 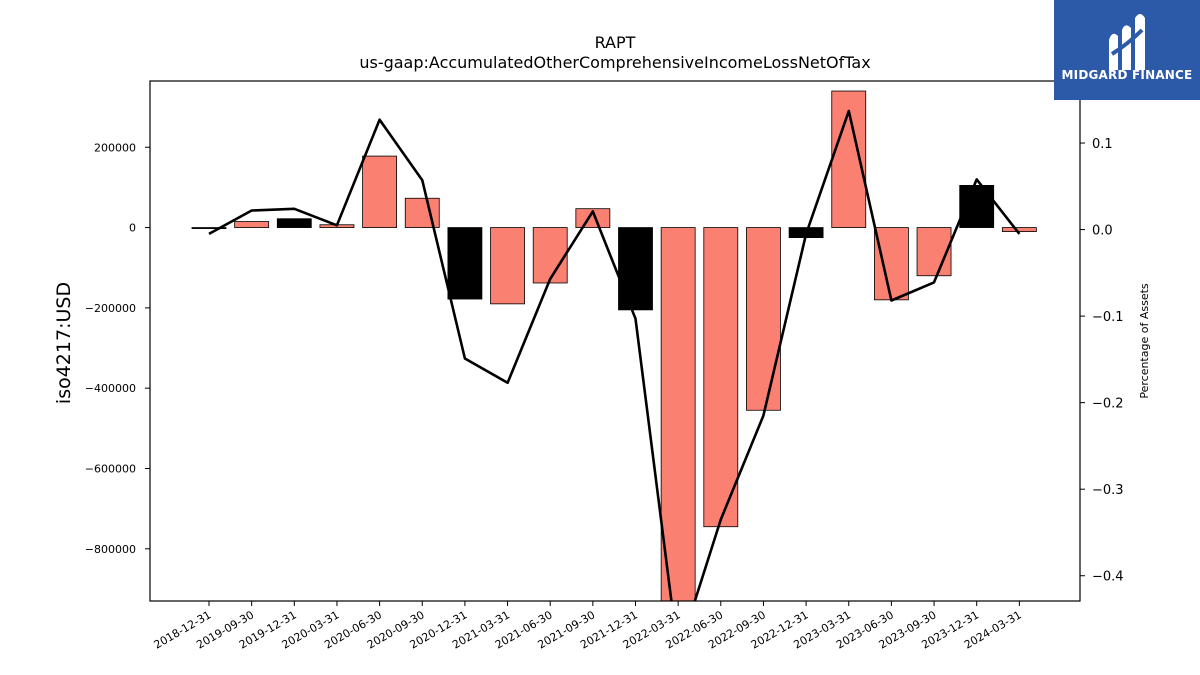 I want to click on y-tick-label: −800000, so click(x=110, y=549).